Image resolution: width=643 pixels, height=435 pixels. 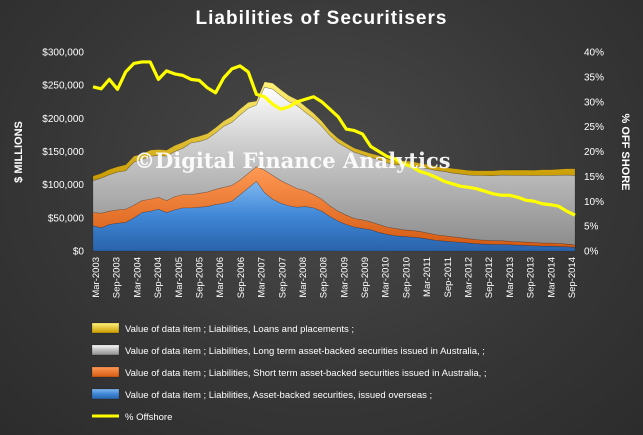 What do you see at coordinates (427, 277) in the screenshot?
I see `x-tick-label: Mar-2011` at bounding box center [427, 277].